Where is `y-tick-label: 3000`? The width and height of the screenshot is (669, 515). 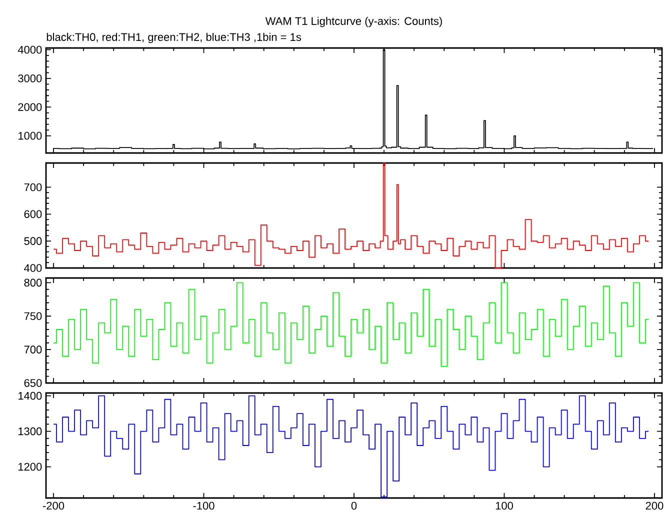
y-tick-label: 3000 is located at coordinates (30, 78).